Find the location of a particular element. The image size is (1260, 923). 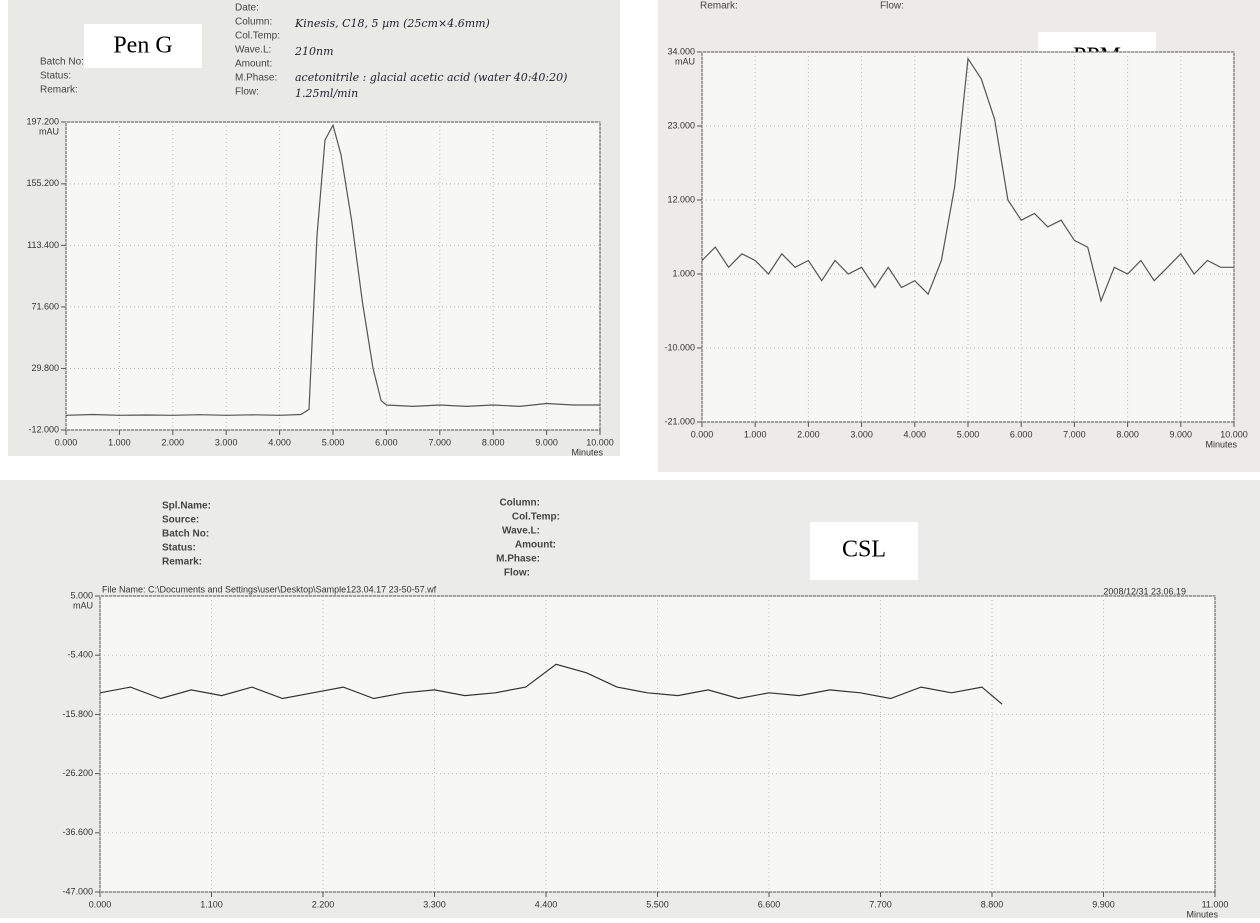

x-tick-label: 6.600 is located at coordinates (769, 904).